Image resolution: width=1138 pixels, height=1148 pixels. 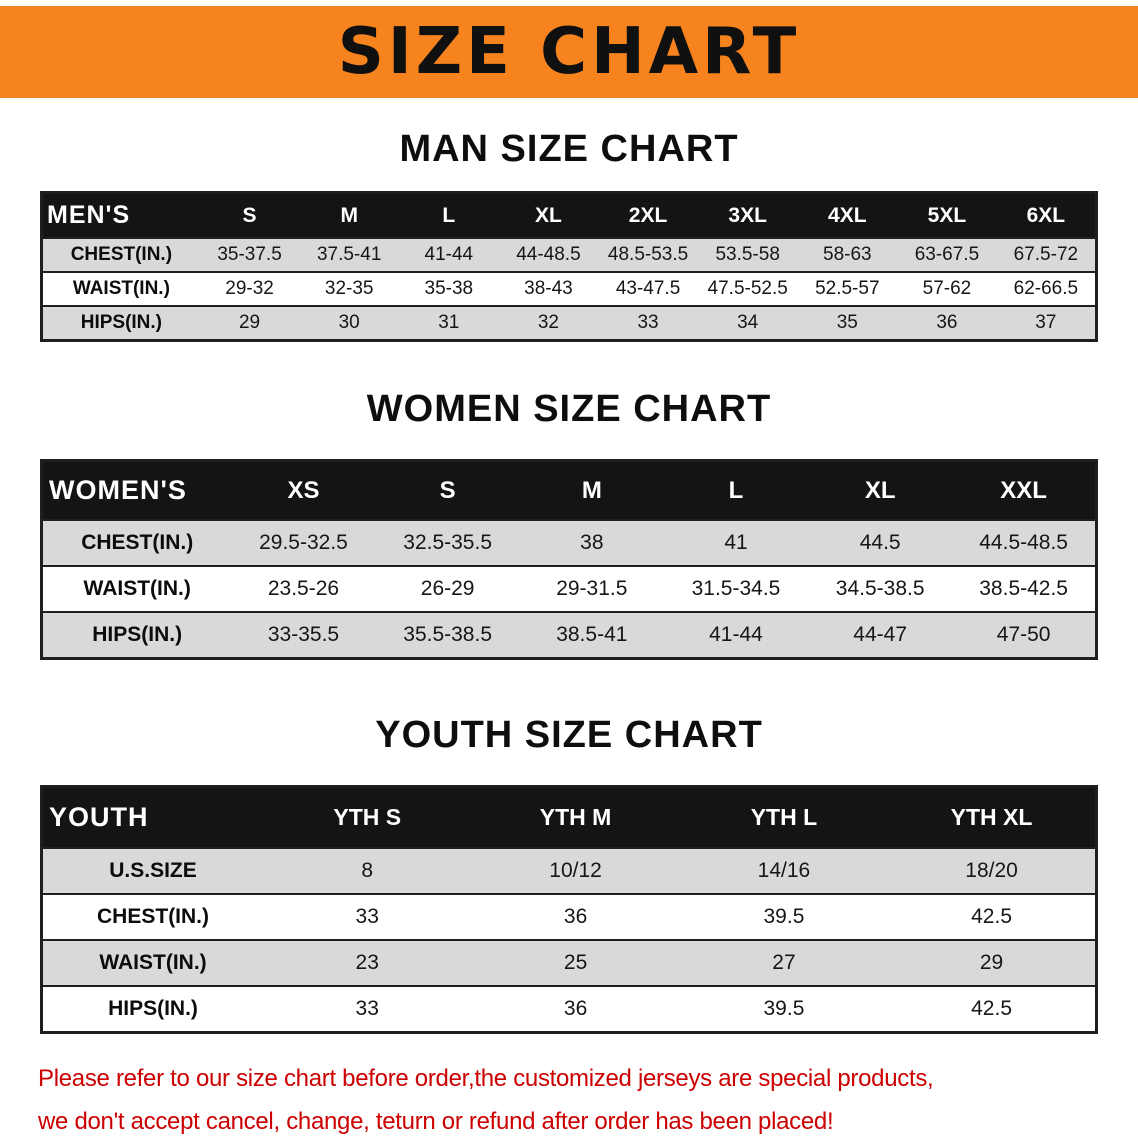 I want to click on size-value-cell: 35-37.5, so click(x=249, y=254).